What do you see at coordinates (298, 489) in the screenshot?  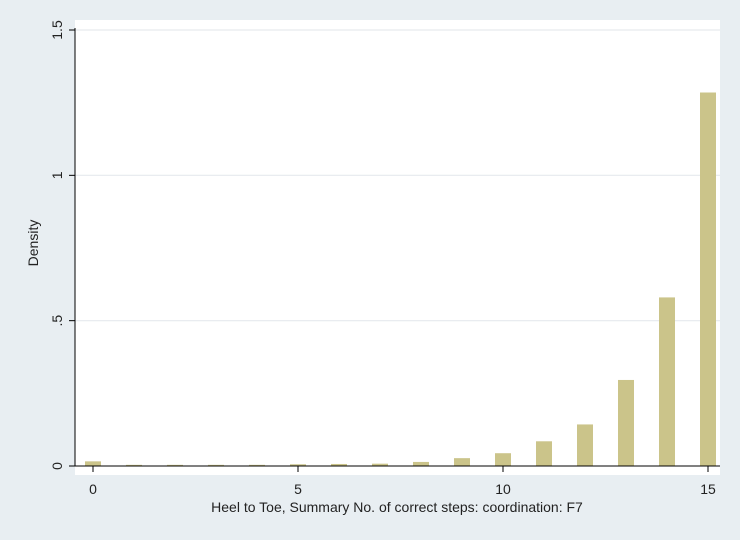 I see `x-tick-label-1: 5` at bounding box center [298, 489].